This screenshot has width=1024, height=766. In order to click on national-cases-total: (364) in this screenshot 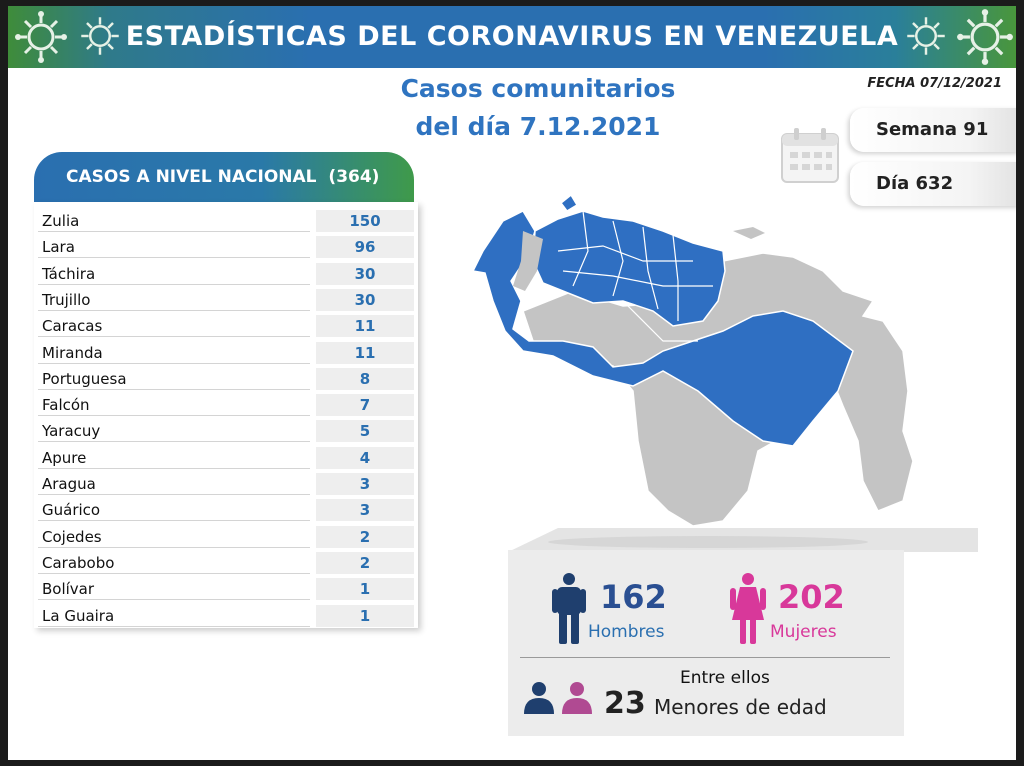, I will do `click(354, 177)`.